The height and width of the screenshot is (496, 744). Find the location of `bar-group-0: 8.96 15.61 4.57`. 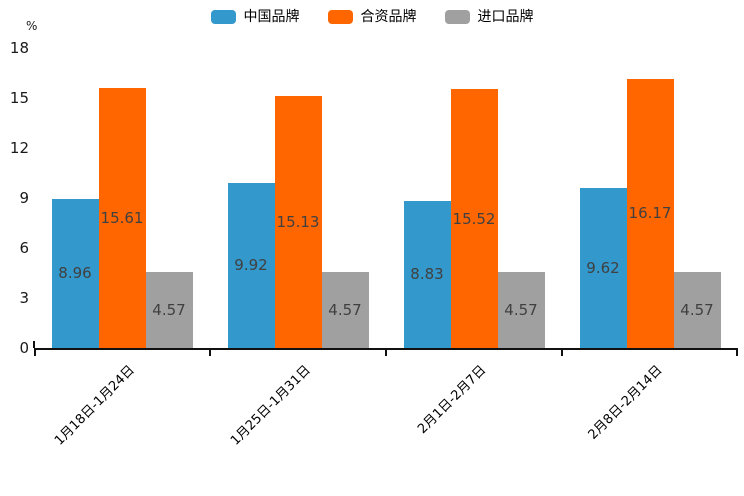

bar-group-0: 8.96 15.61 4.57 is located at coordinates (122, 198).